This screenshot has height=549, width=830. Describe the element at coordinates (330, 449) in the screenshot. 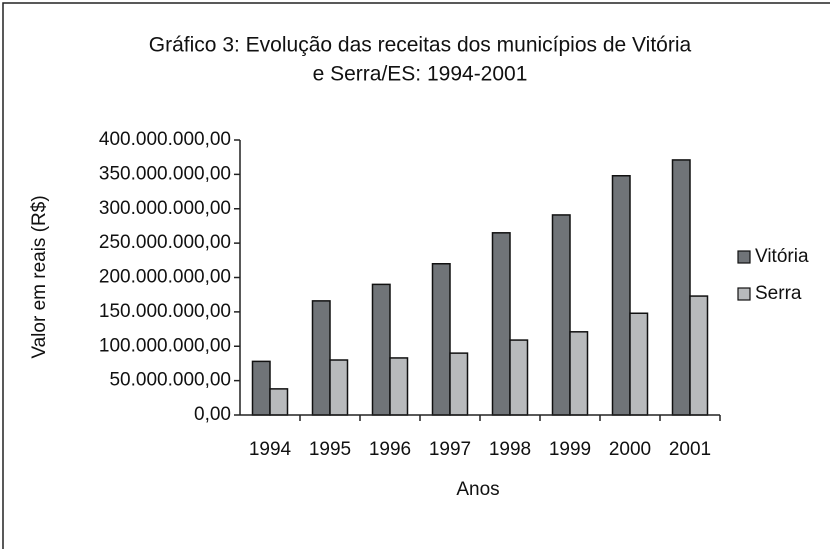

I see `x-tick-label: 1995` at that location.